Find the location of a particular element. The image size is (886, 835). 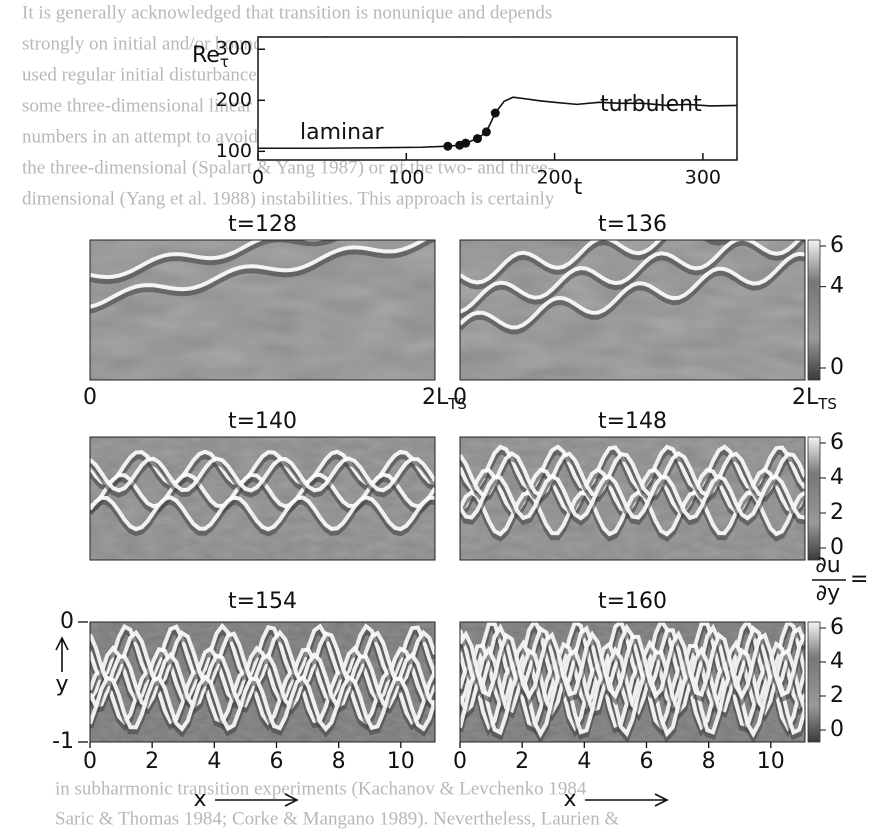

x-tick-label: 300 is located at coordinates (703, 178).